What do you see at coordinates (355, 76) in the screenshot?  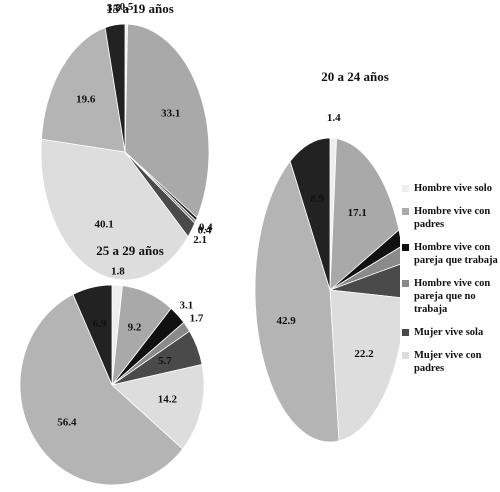 I see `chart-title: 20 a 24 años` at bounding box center [355, 76].